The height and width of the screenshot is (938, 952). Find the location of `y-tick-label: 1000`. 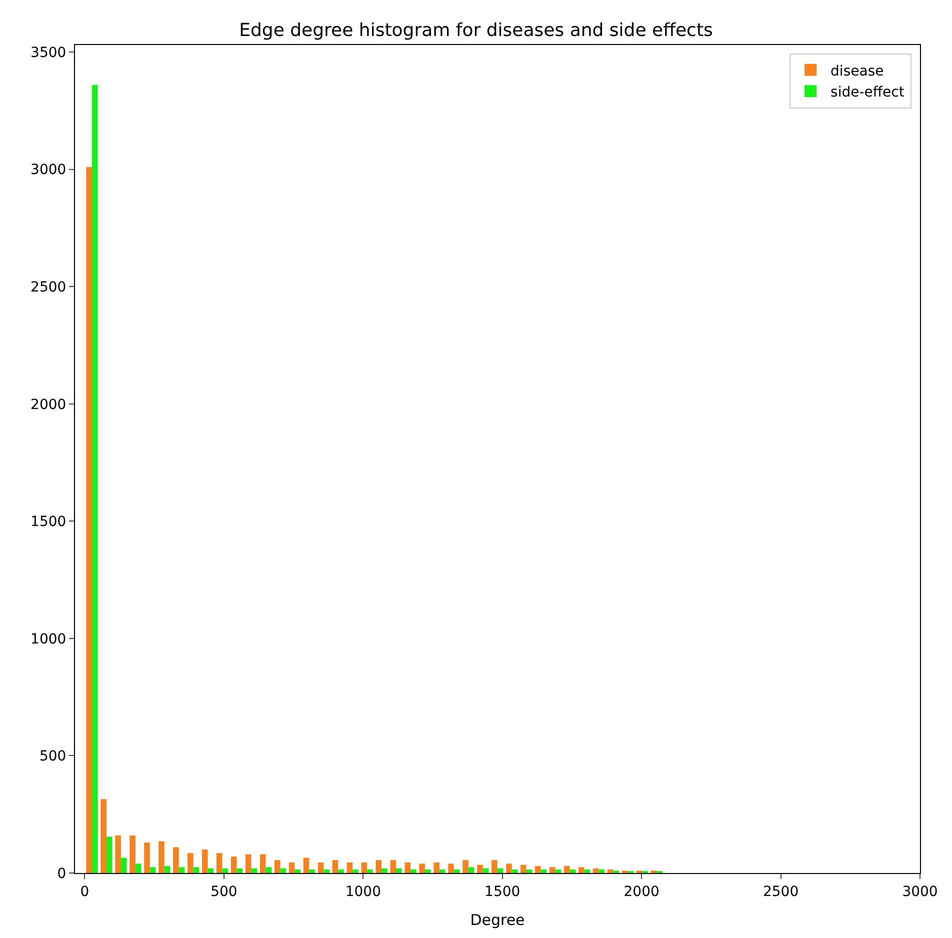

y-tick-label: 1000 is located at coordinates (48, 639).